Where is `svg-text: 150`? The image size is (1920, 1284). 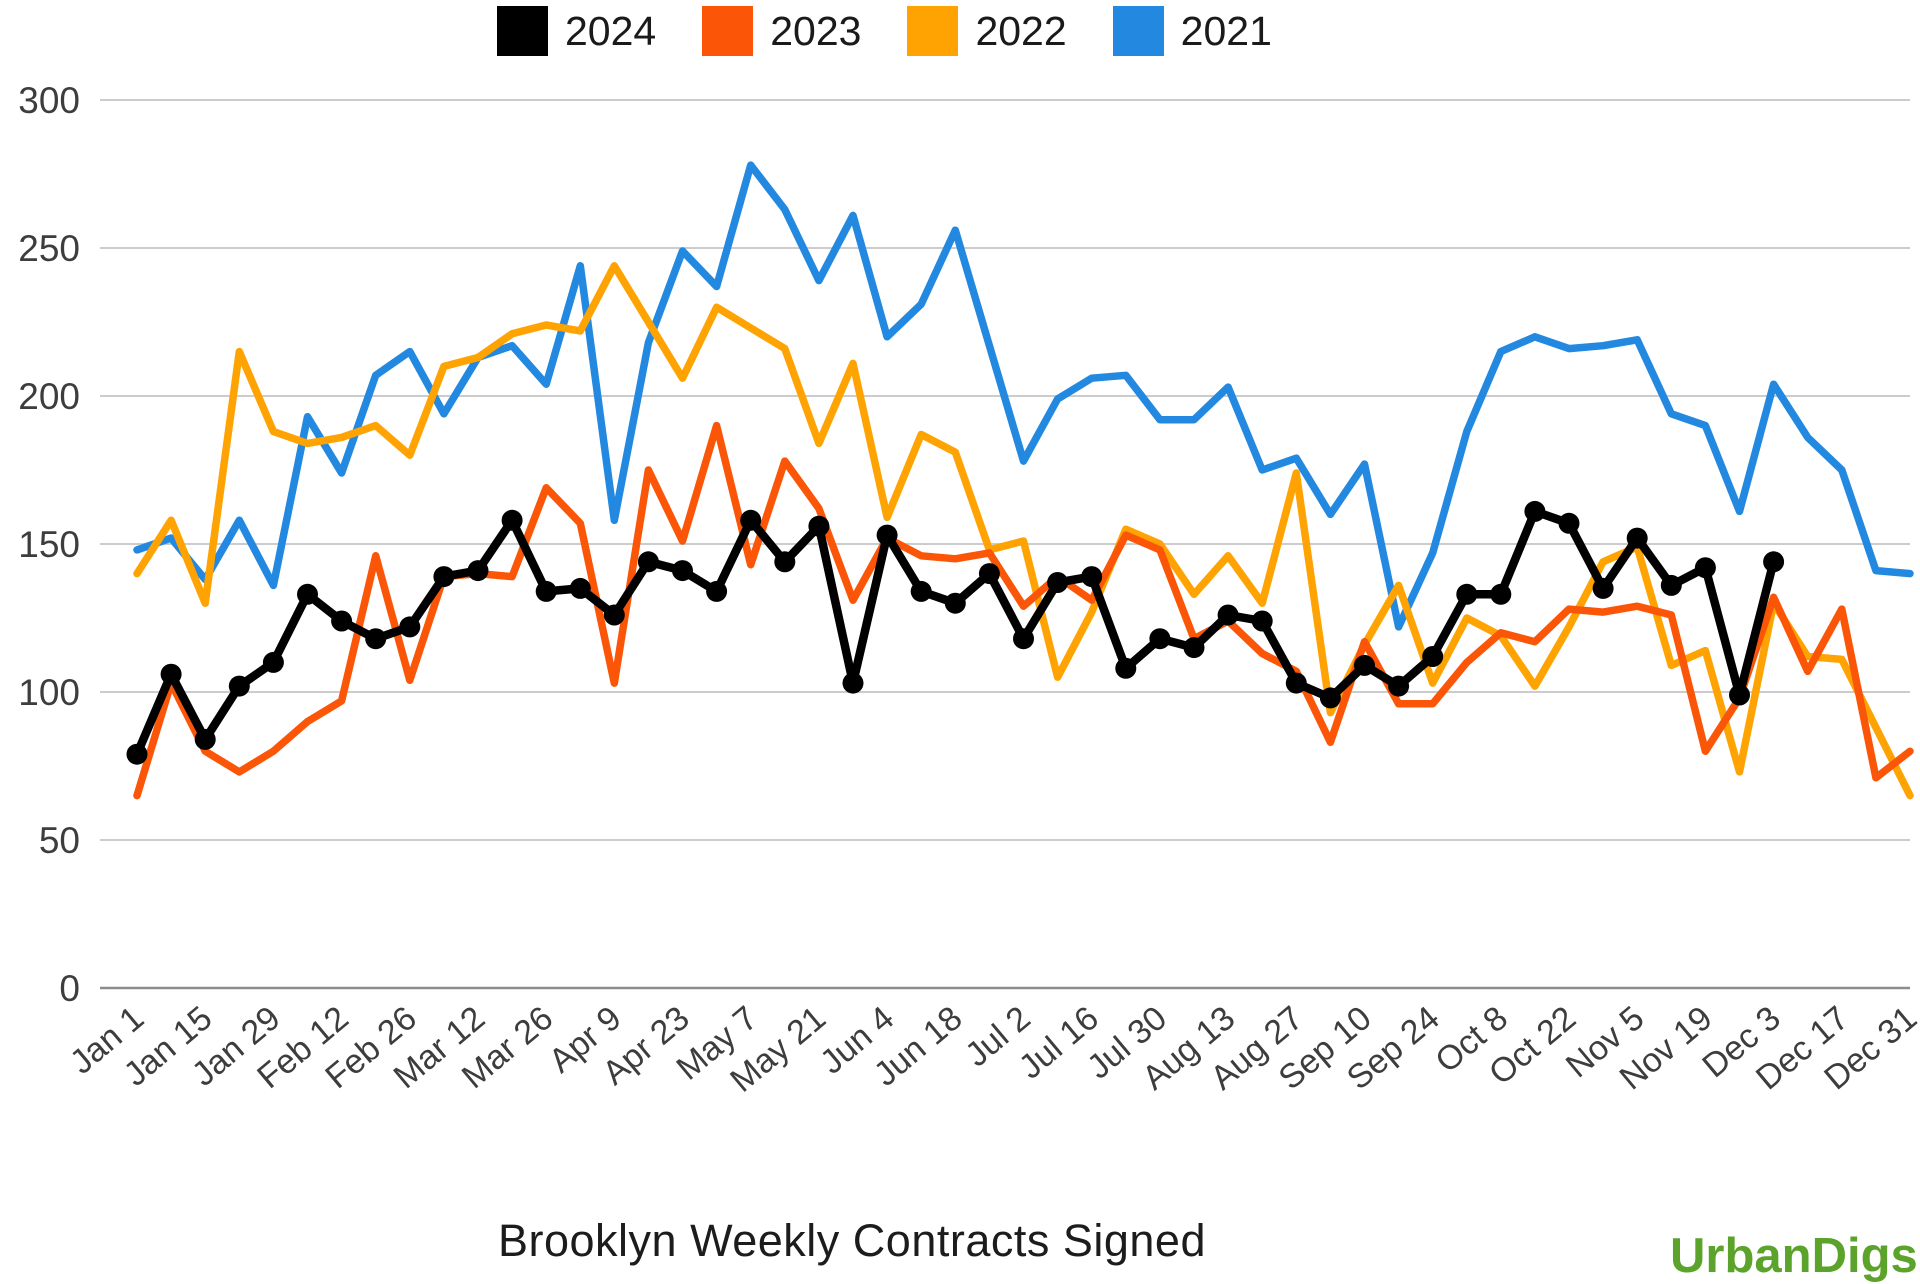
svg-text: 150 is located at coordinates (49, 544).